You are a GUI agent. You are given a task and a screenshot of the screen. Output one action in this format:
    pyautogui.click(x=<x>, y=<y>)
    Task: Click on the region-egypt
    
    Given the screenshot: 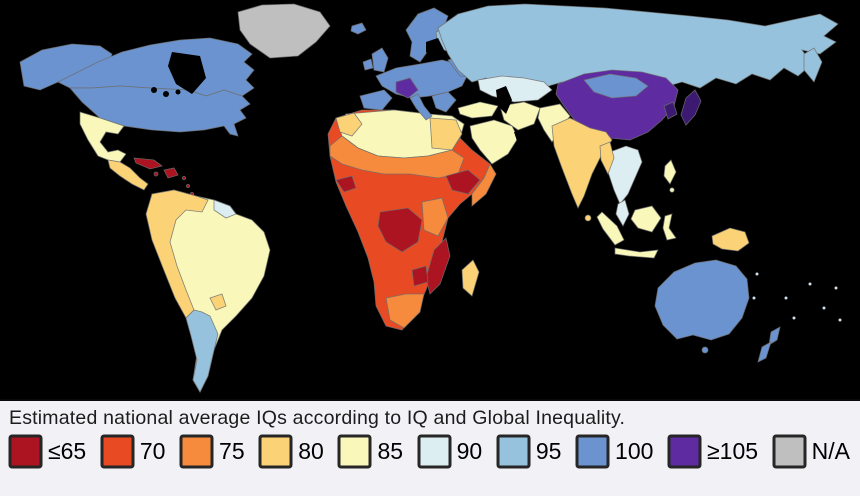 What is the action you would take?
    pyautogui.click(x=446, y=134)
    